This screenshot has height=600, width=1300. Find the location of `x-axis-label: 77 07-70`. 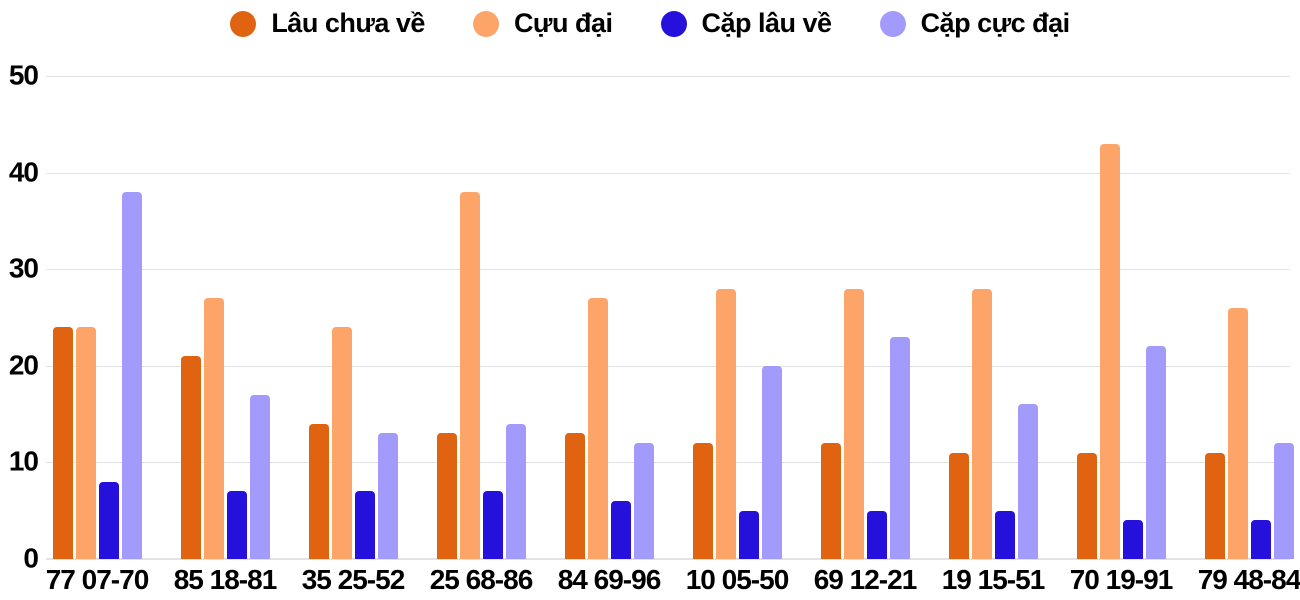

x-axis-label: 77 07-70 is located at coordinates (97, 579).